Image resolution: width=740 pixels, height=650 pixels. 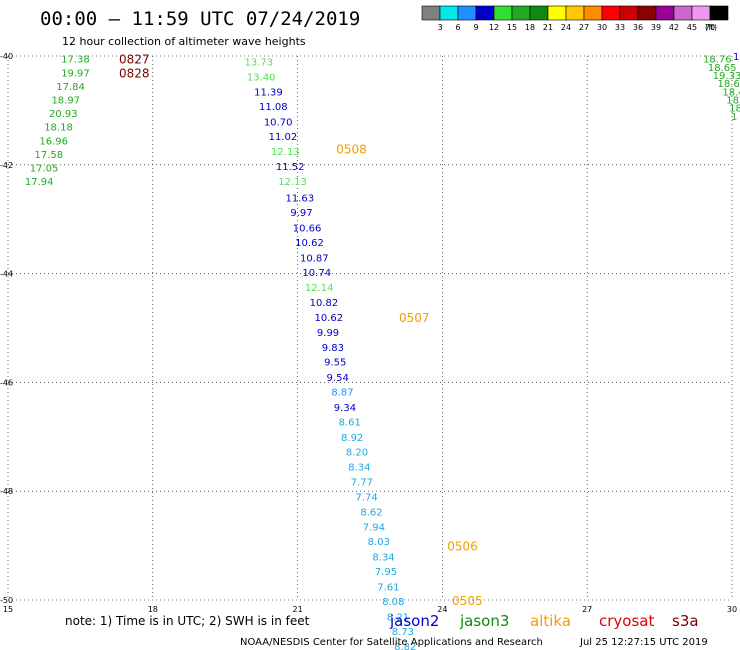 I want to click on wave-height-label: 11.08, so click(x=273, y=107).